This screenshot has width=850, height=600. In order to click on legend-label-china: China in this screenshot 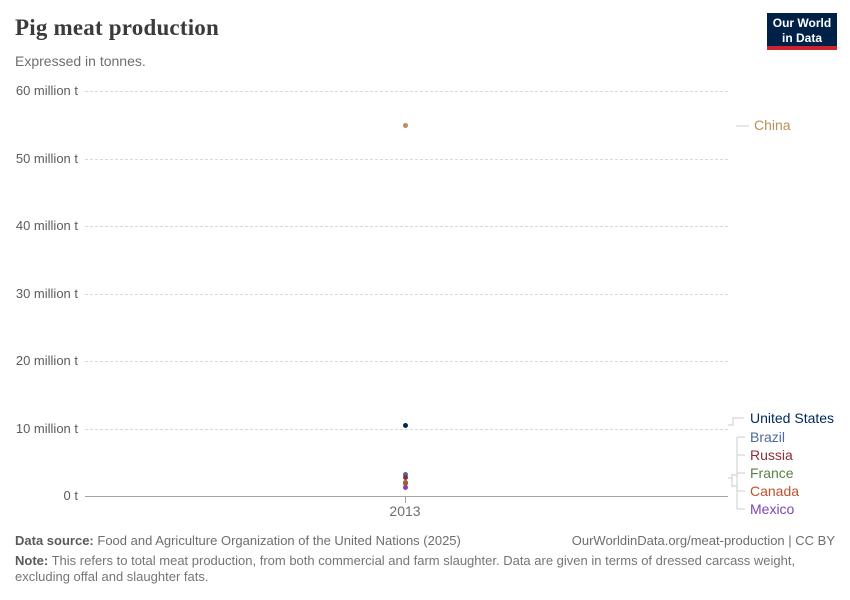, I will do `click(772, 125)`.